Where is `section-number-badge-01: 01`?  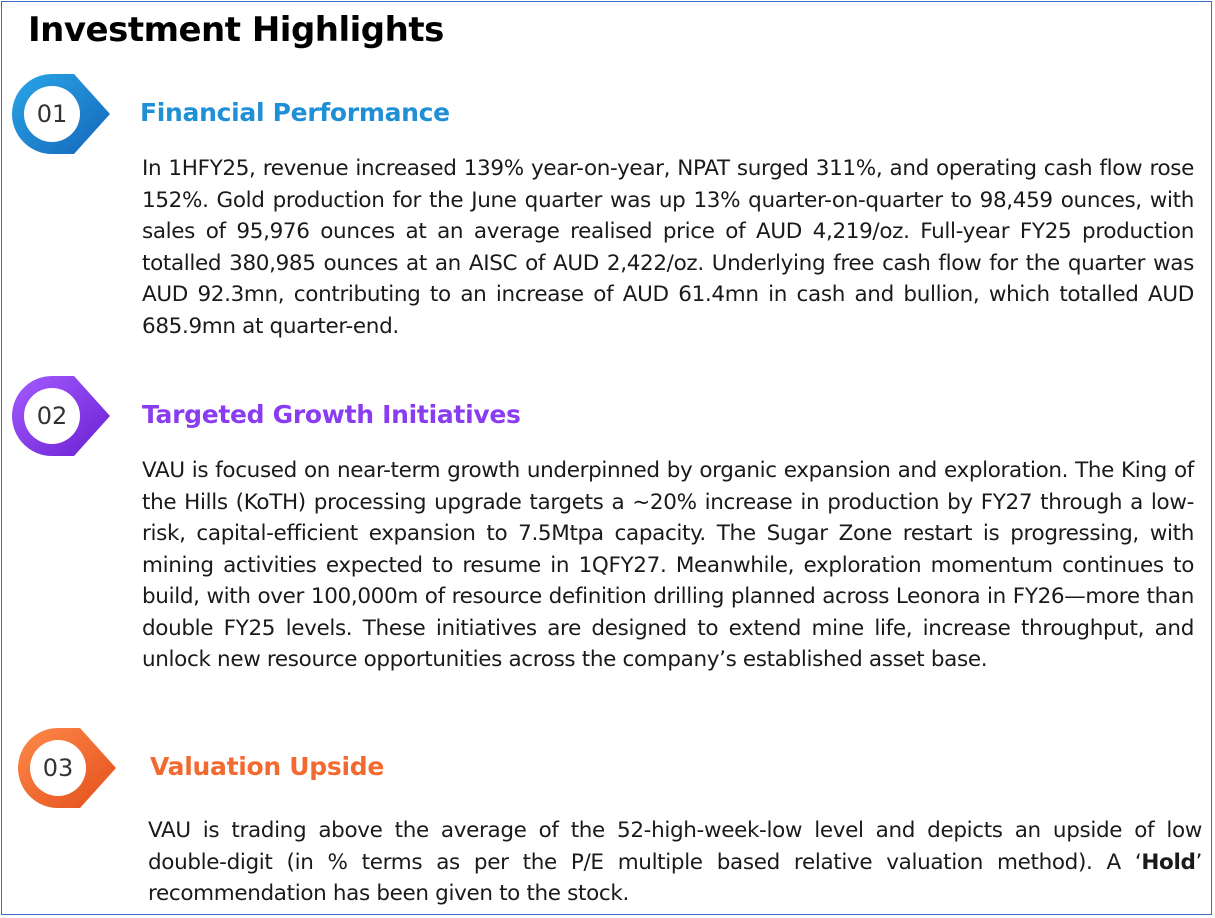
section-number-badge-01: 01 is located at coordinates (65, 114).